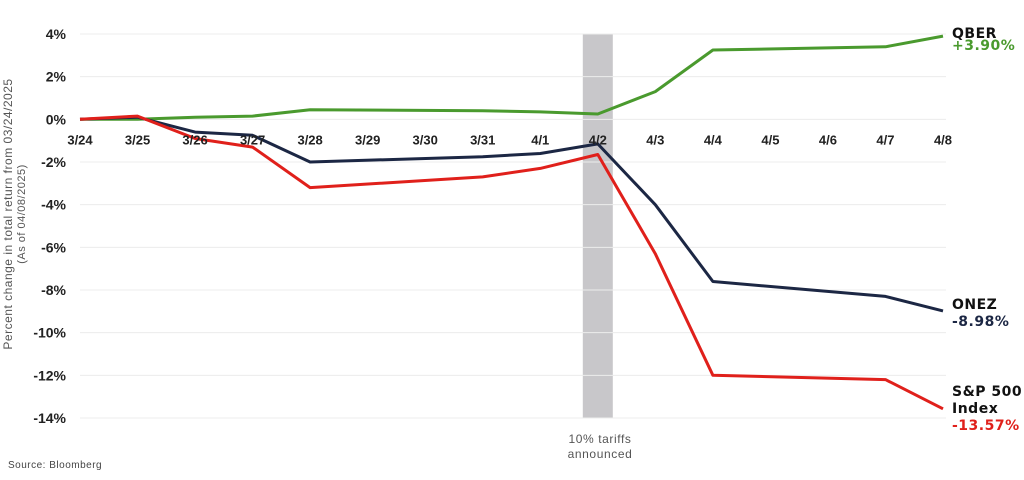  What do you see at coordinates (540, 139) in the screenshot?
I see `x-tick-label: 4/1` at bounding box center [540, 139].